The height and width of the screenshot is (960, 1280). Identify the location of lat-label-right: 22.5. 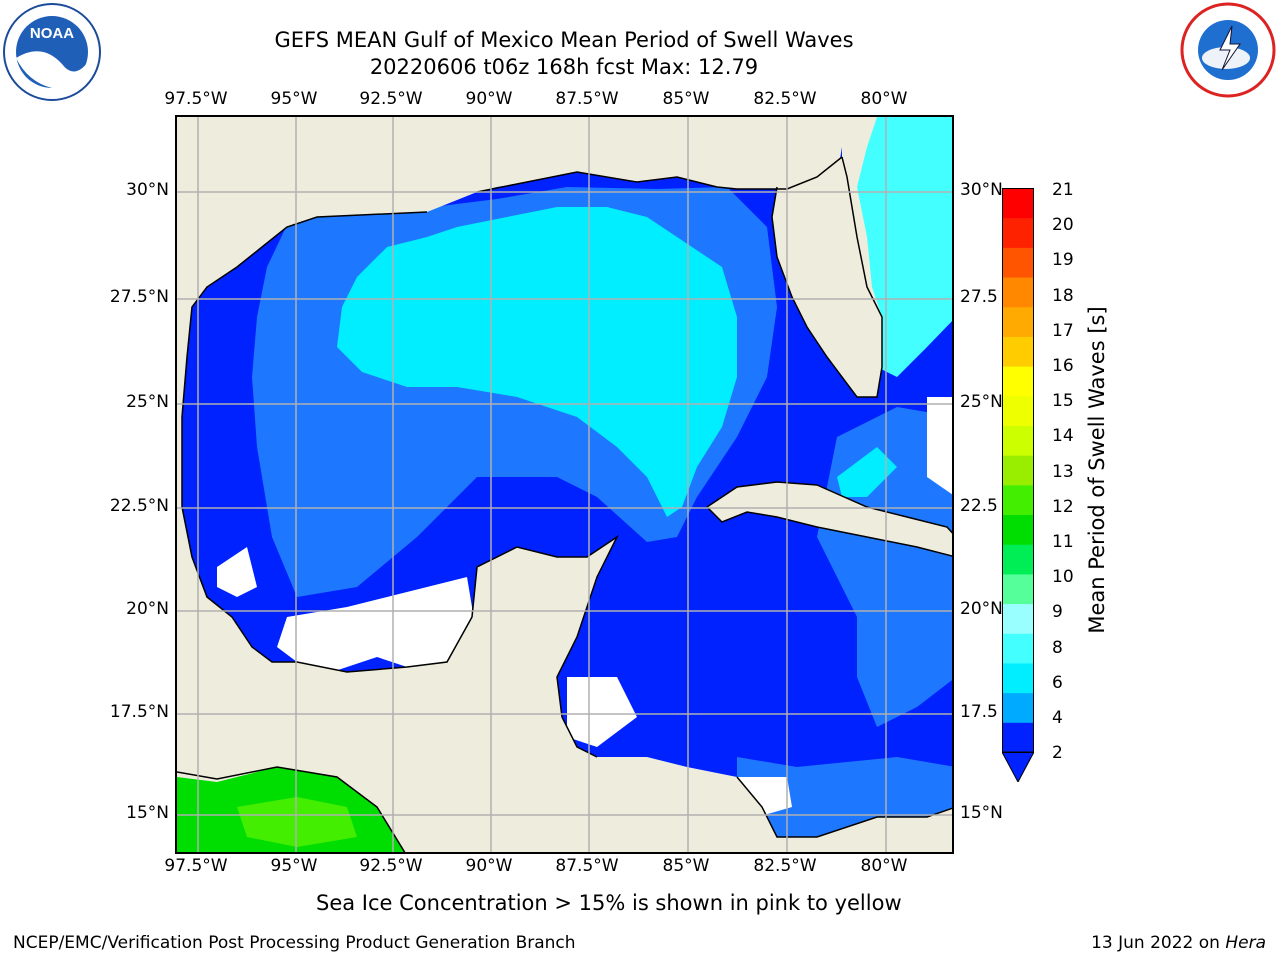
(979, 506).